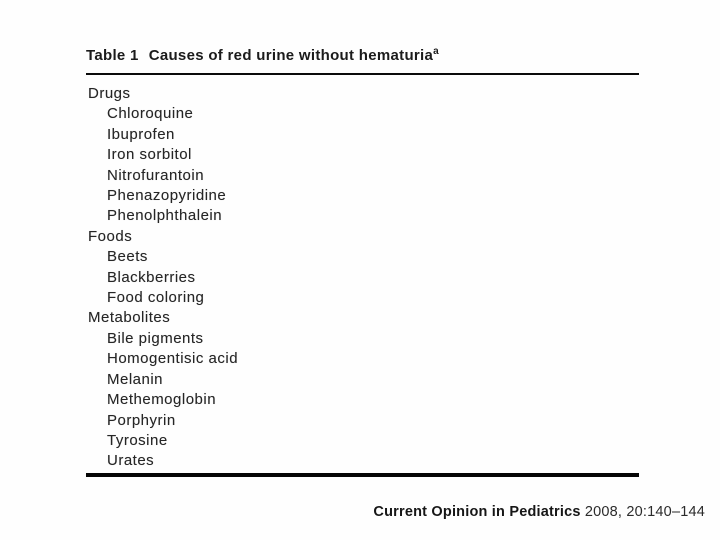 This screenshot has width=720, height=540. I want to click on item-row: Porphyrin, so click(141, 420).